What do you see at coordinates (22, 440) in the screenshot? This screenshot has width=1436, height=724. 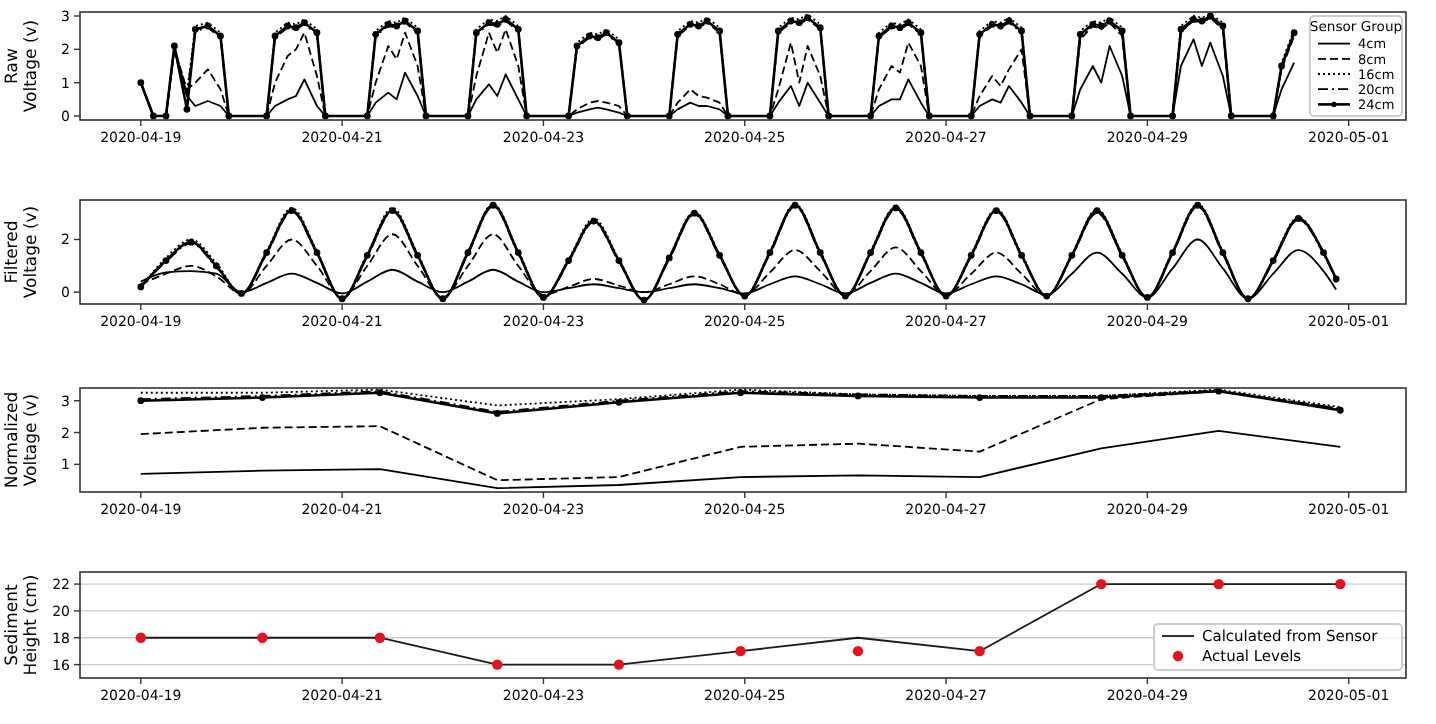 I see `y-axis-title: Normalized Voltage (v)` at bounding box center [22, 440].